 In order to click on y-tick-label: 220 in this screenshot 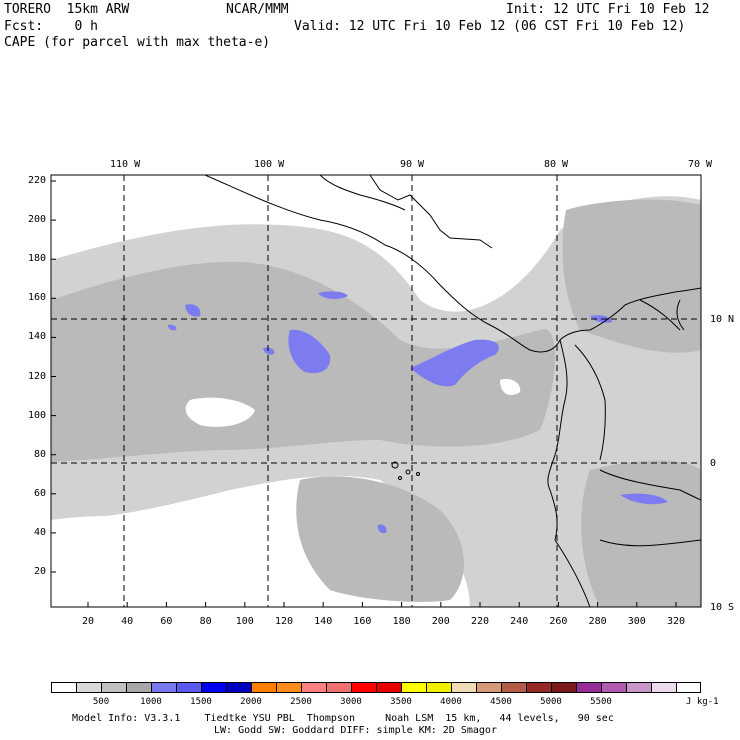, I will do `click(36, 180)`.